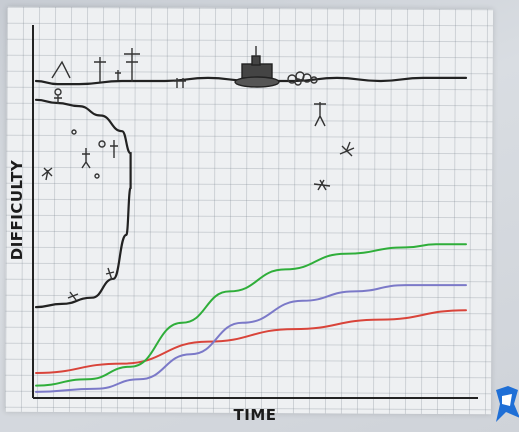 This screenshot has width=519, height=432. Describe the element at coordinates (255, 415) in the screenshot. I see `x-axis-label: TIME` at that location.